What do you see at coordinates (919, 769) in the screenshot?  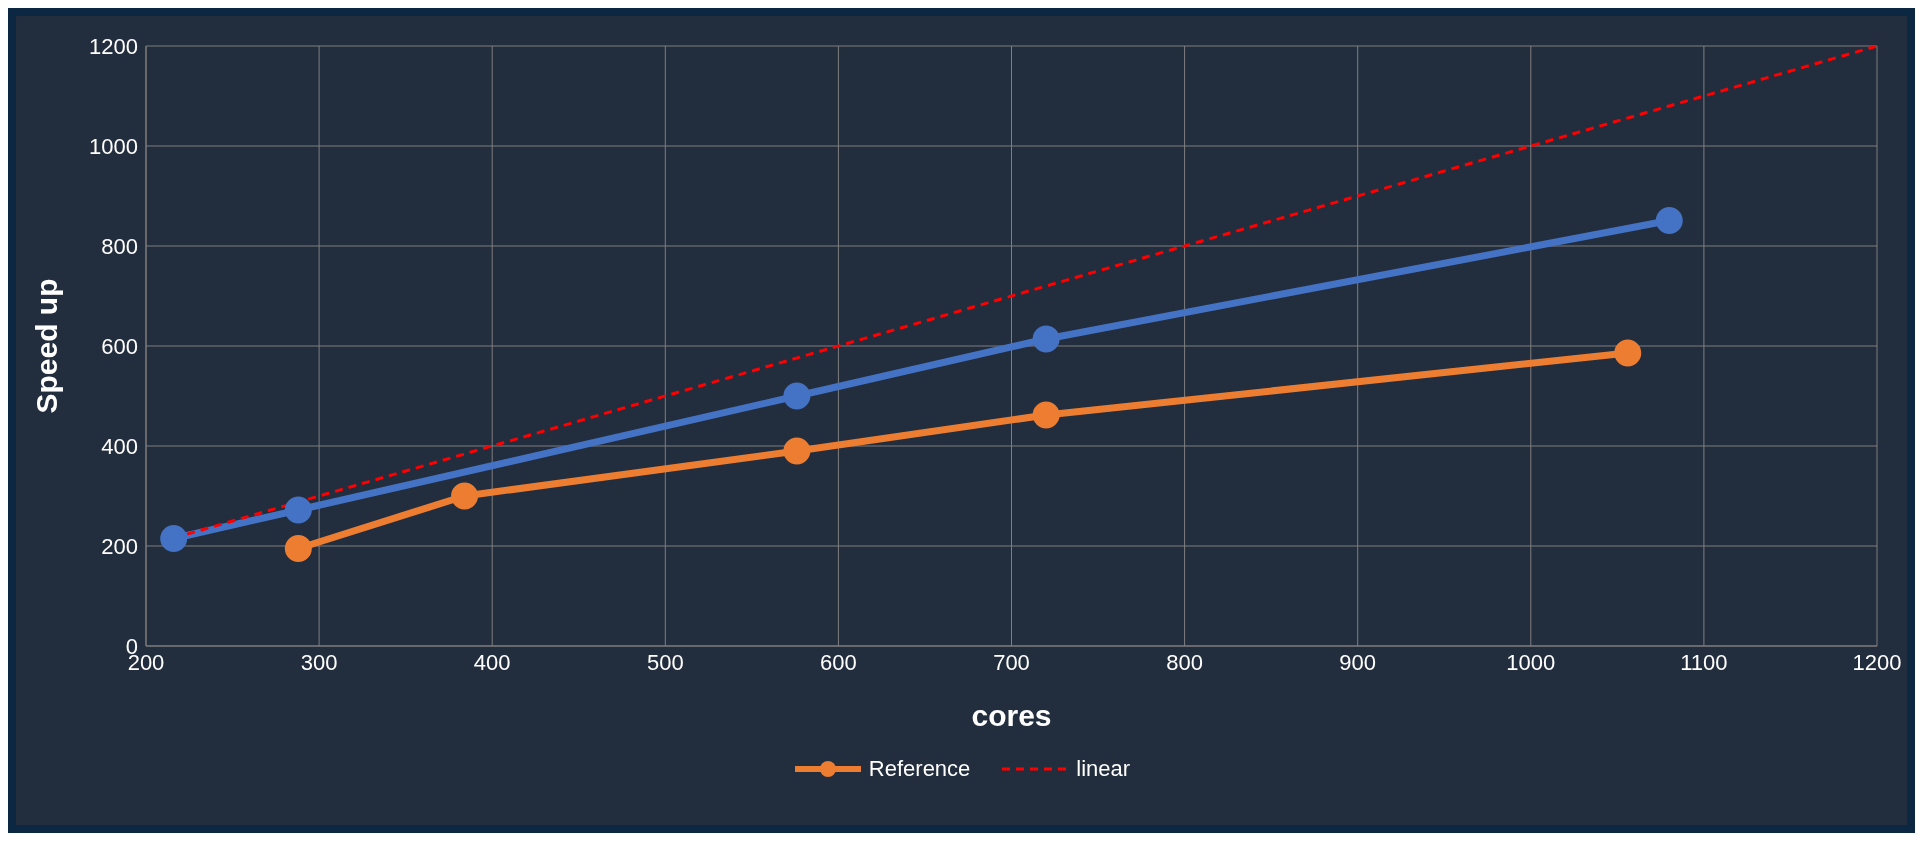 I see `legend-label: Reference` at bounding box center [919, 769].